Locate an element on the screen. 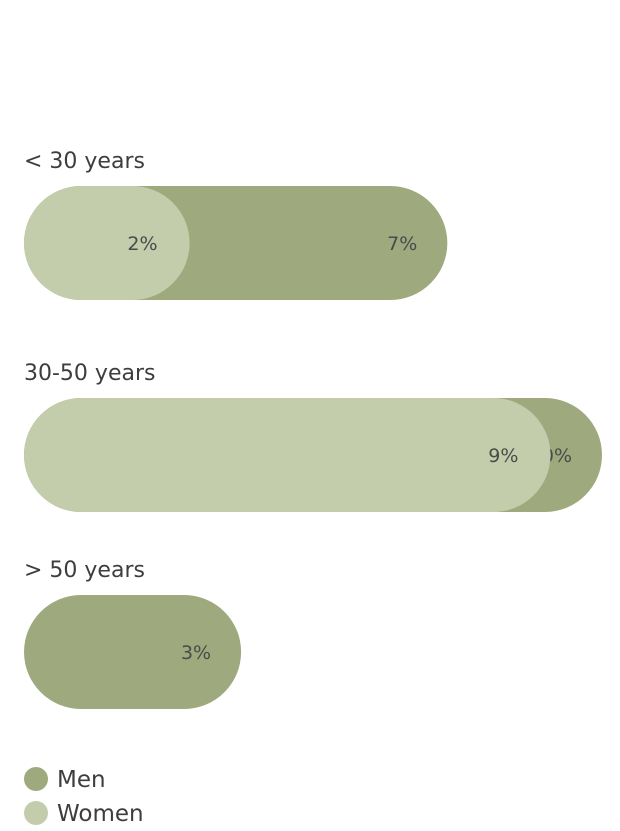  legend-label-women: Women is located at coordinates (100, 814).